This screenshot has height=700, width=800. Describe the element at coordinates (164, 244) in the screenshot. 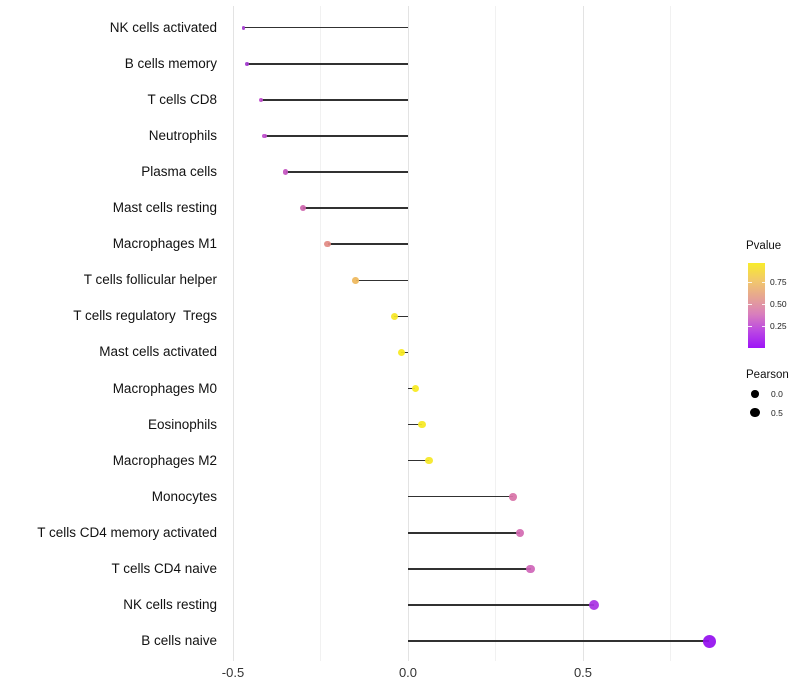

I see `category-label: Macrophages M1` at that location.